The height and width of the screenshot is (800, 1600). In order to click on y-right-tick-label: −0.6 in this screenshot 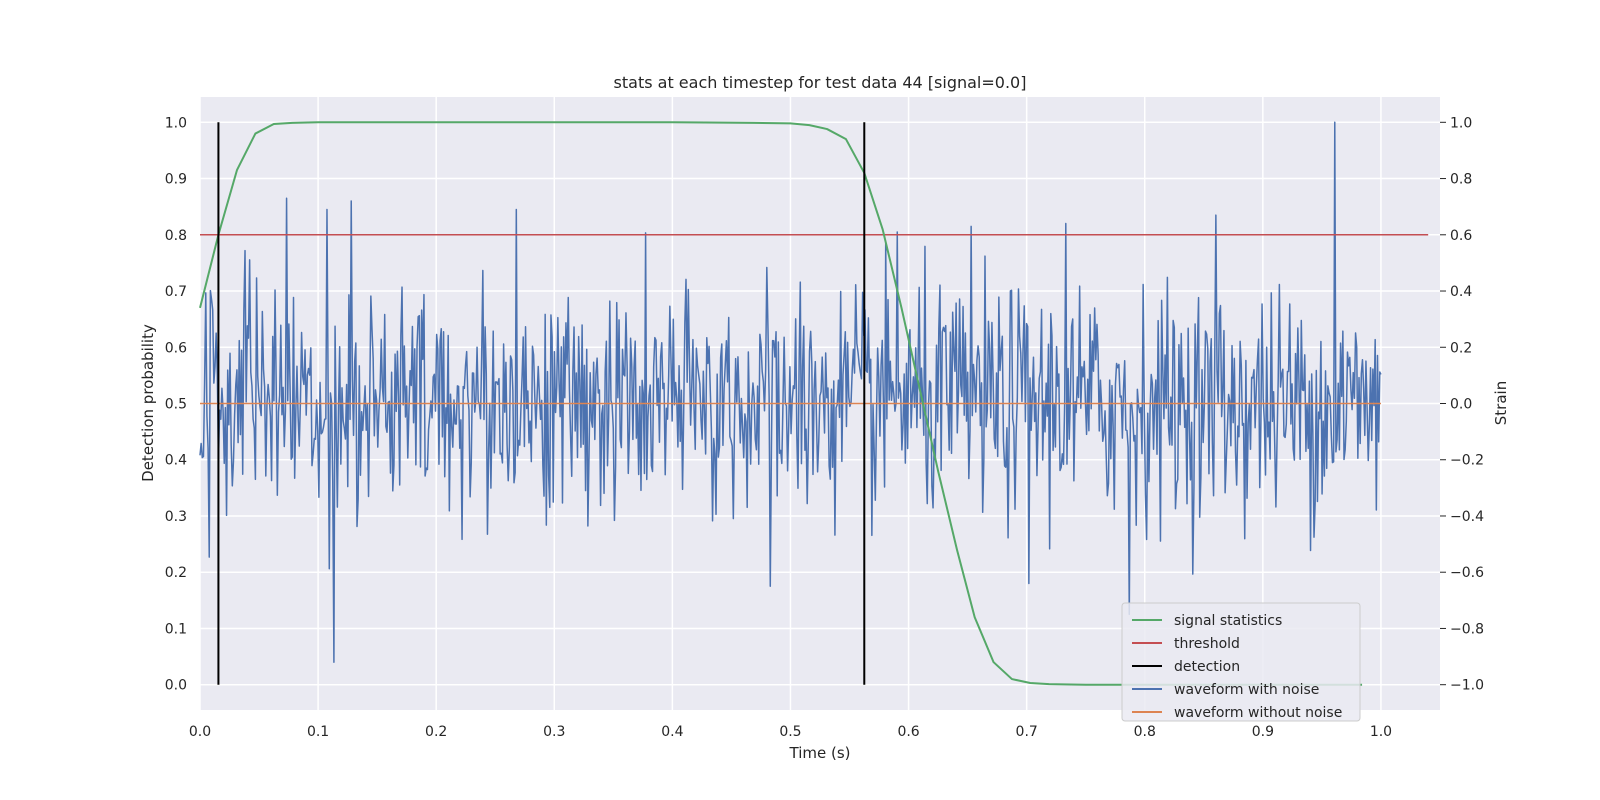, I will do `click(1467, 573)`.